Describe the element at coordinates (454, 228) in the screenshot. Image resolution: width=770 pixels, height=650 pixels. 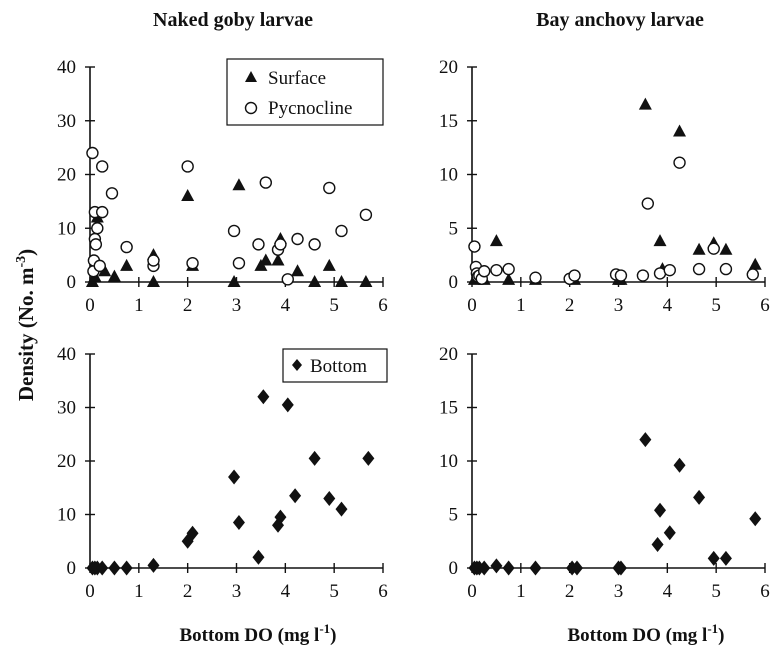
I see `y-tick-label: 5` at that location.